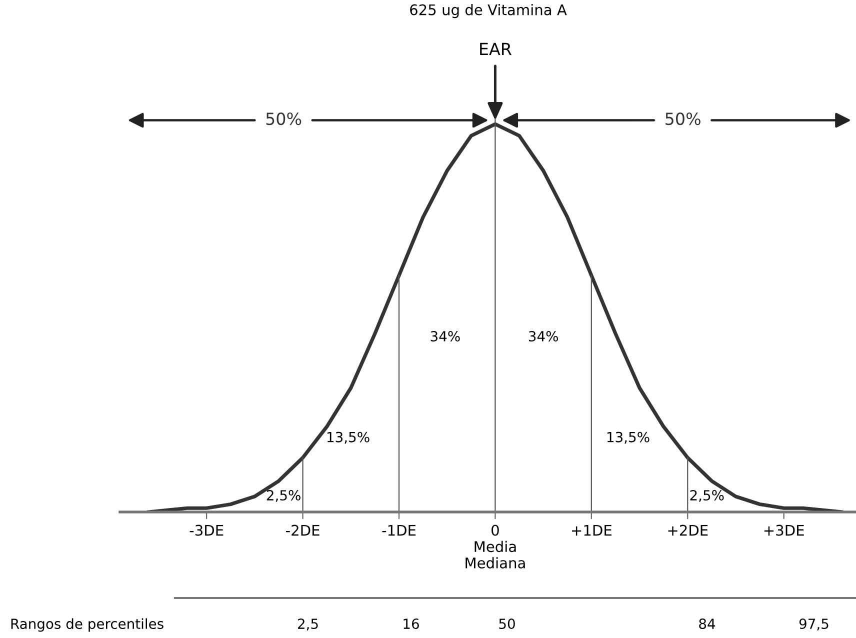  I want to click on x-tick-label: -3DE, so click(207, 530).